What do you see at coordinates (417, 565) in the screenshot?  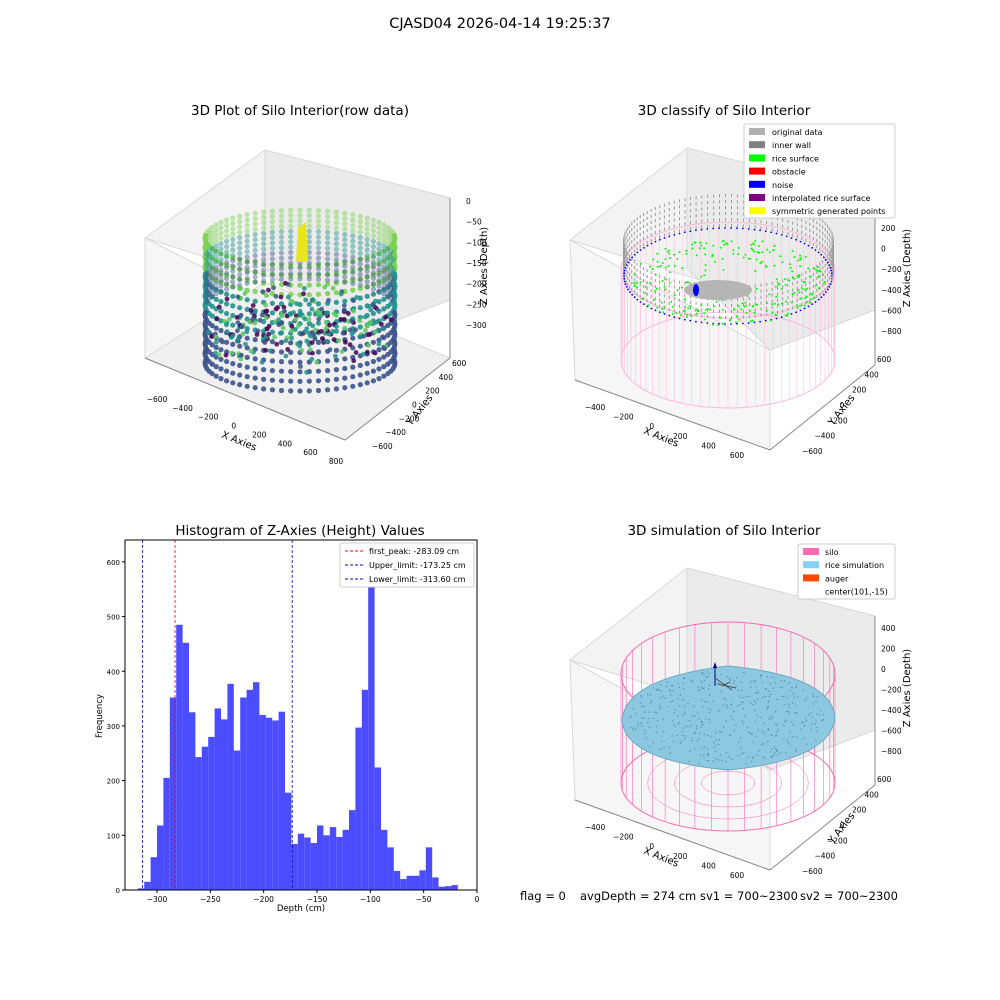 I see `plot3-legend-label: Upper_limit: -173.25 cm` at bounding box center [417, 565].